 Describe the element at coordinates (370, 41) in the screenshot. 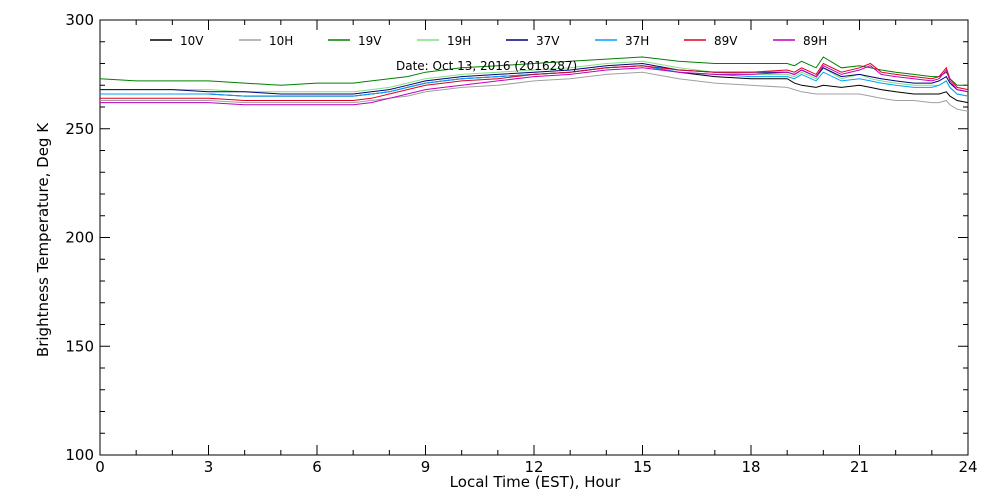

I see `legend-label-19v: 19V` at that location.